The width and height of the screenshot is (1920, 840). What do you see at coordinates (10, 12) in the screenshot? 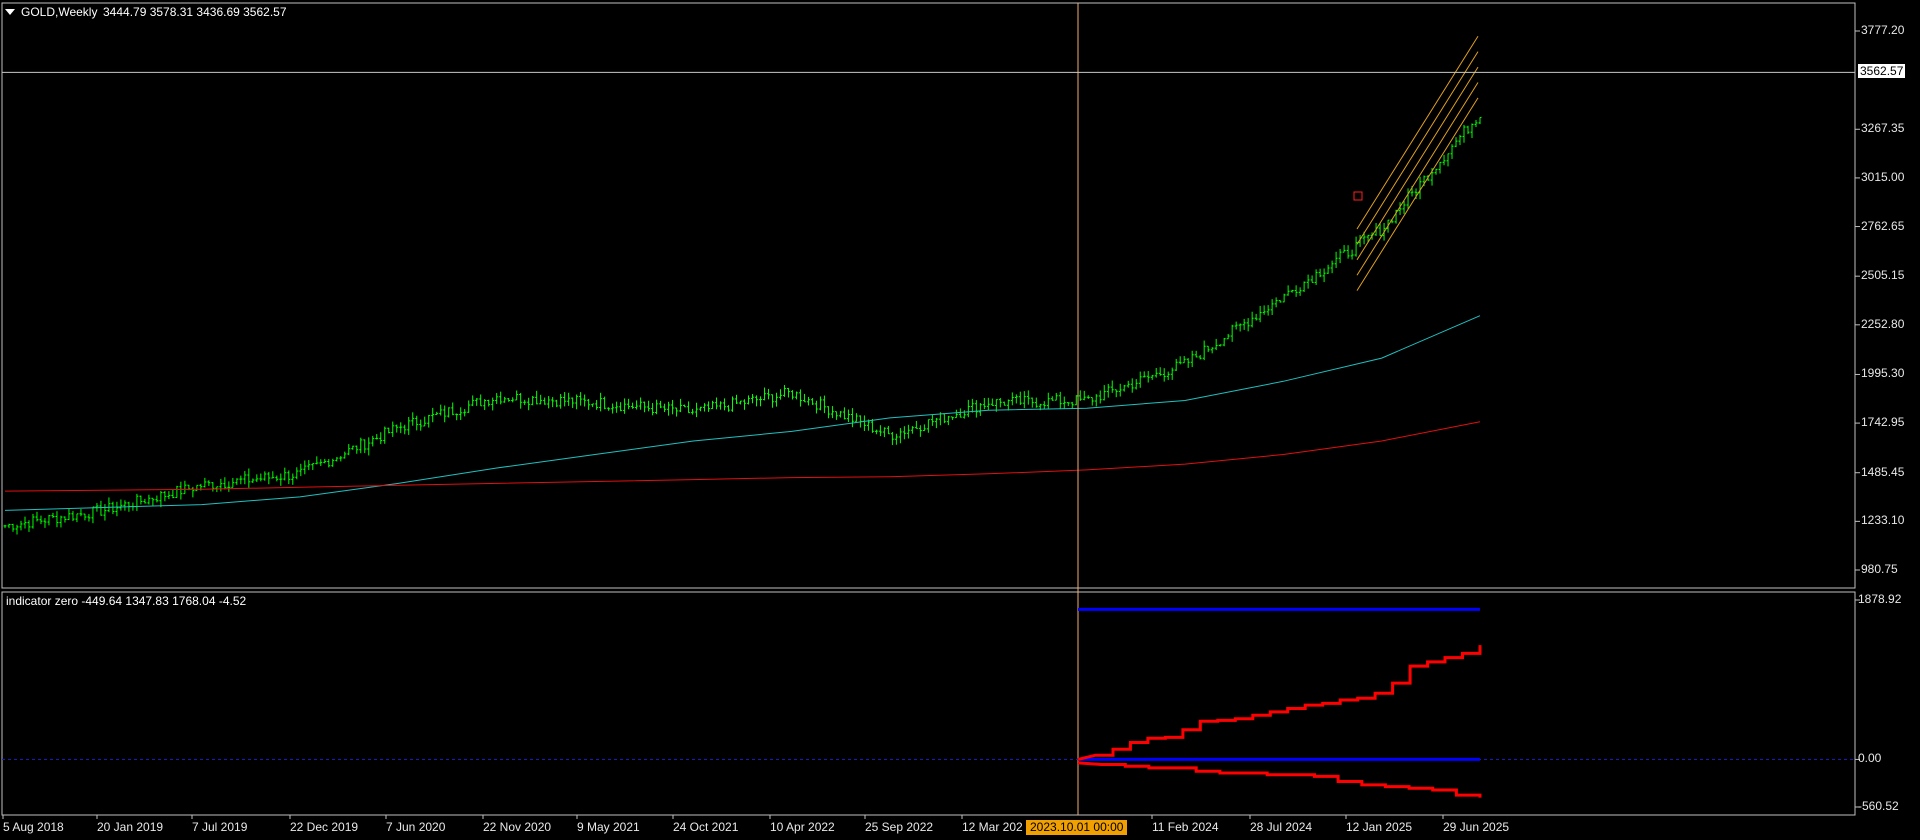
I see `chart-menu-arrow-icon` at bounding box center [10, 12].